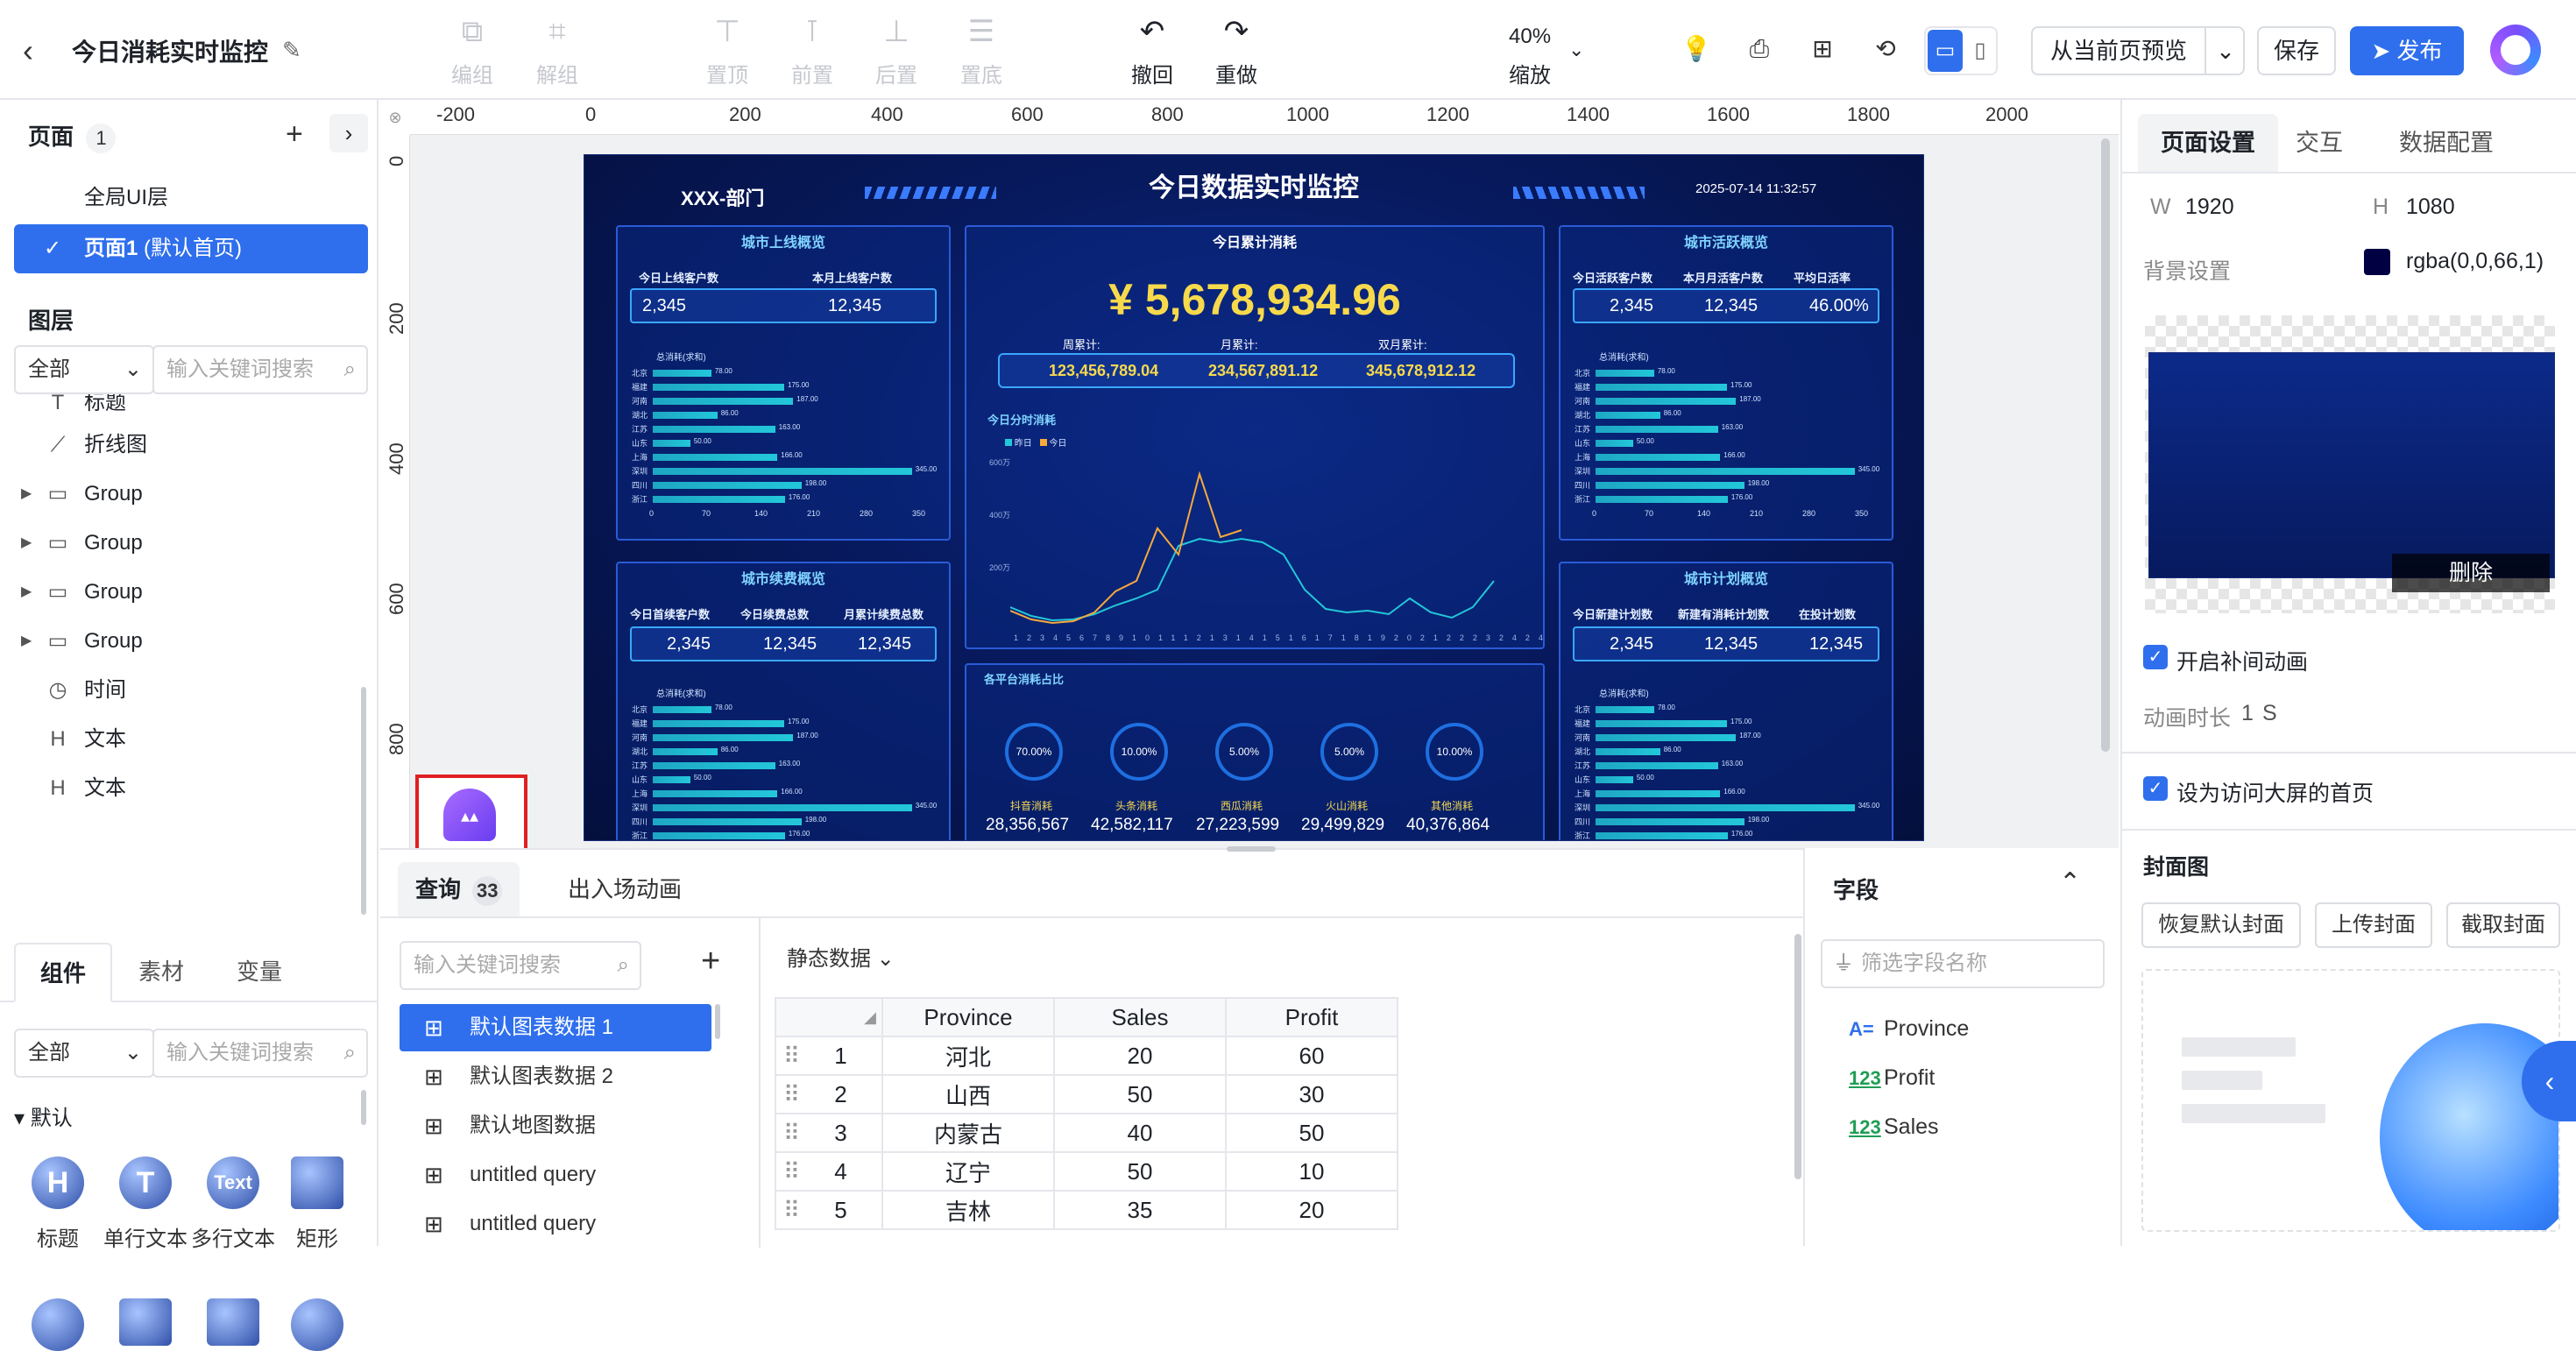 This screenshot has width=2576, height=1351. Describe the element at coordinates (841, 959) in the screenshot. I see `data-mode-select: 静态数据 ⌄` at that location.